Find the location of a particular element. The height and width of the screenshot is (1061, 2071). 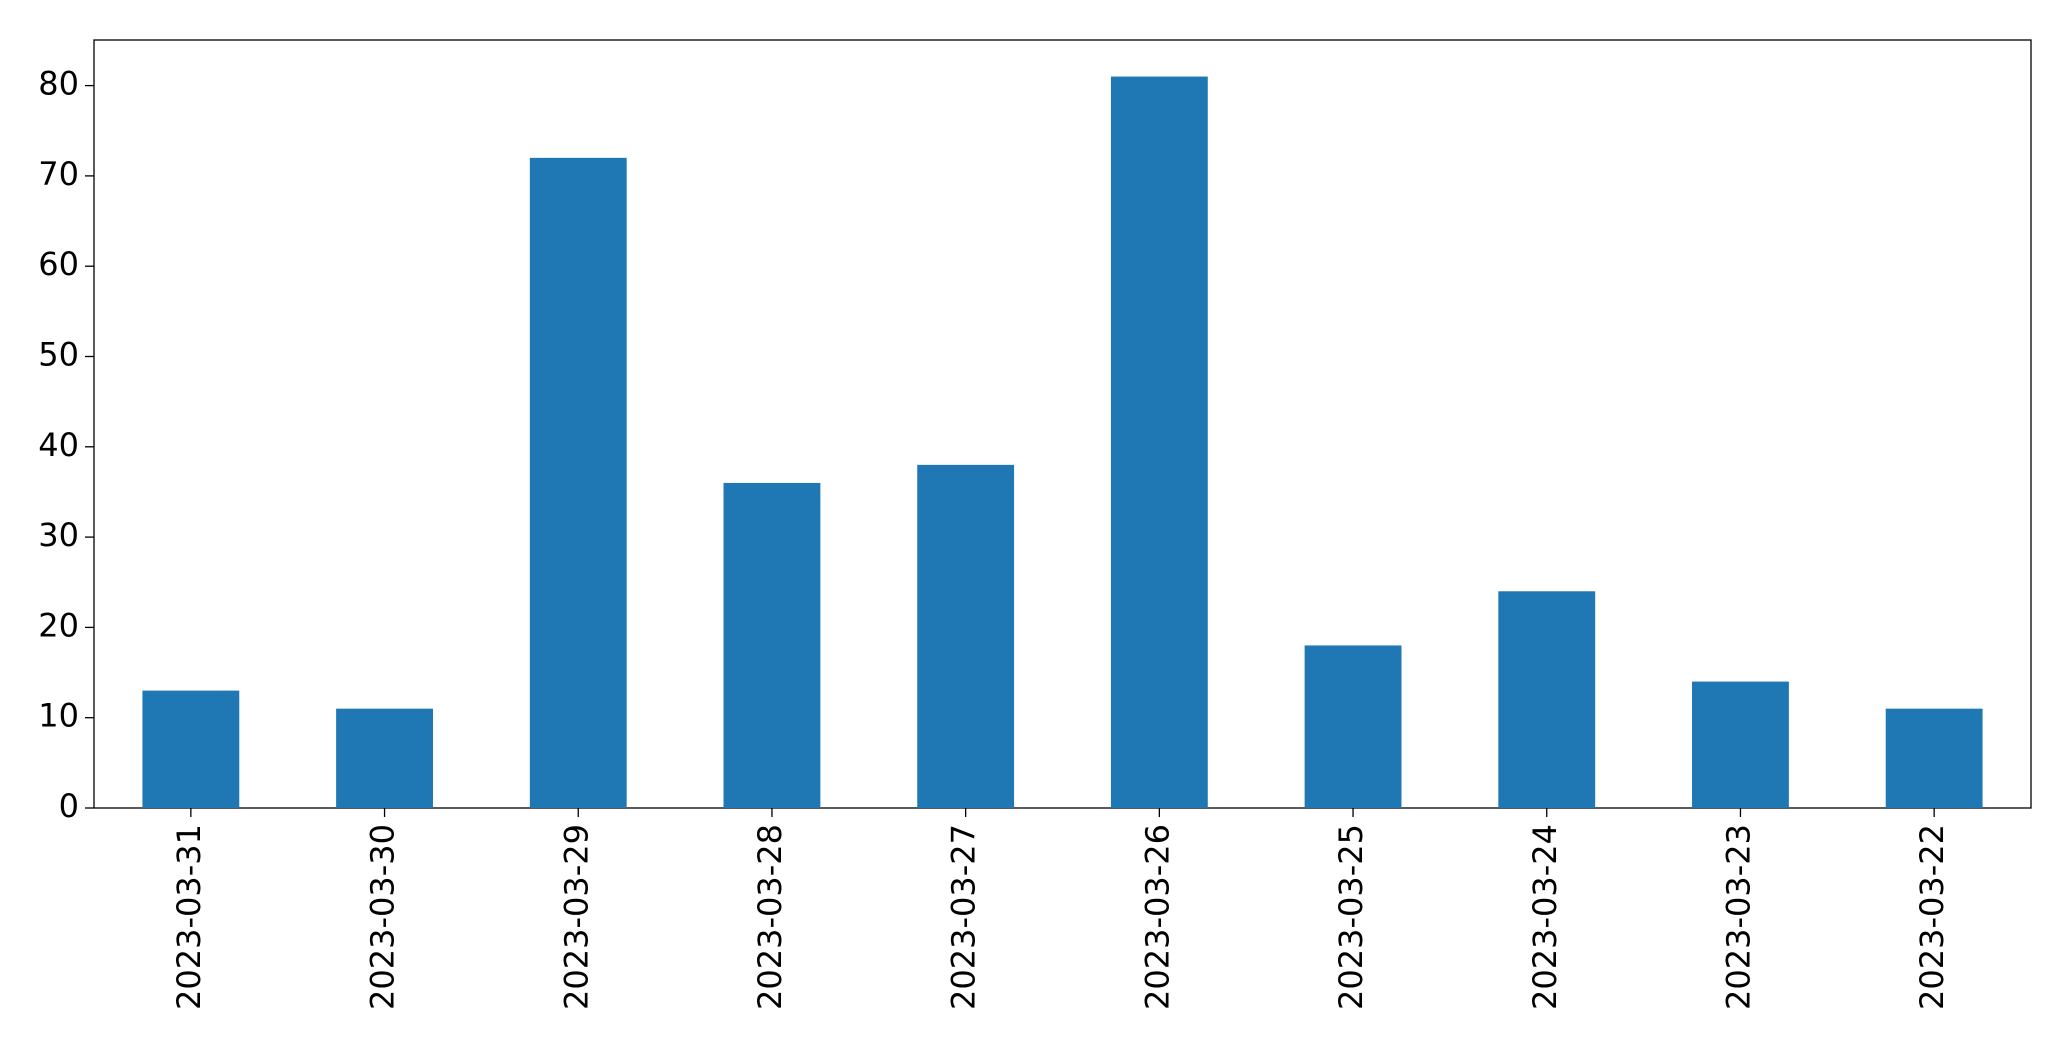

y-tick-label: 10 is located at coordinates (58, 716).